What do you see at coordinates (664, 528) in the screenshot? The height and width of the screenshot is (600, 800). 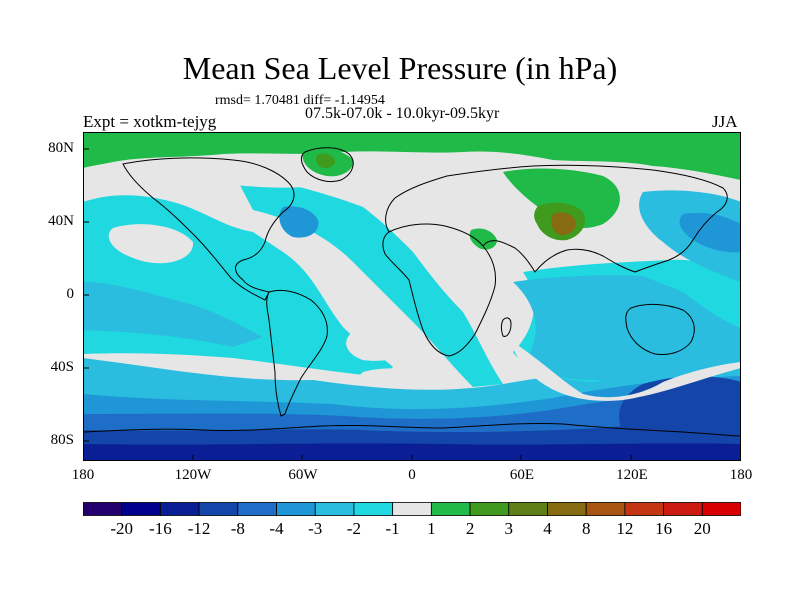 I see `colorbar-label: 16` at bounding box center [664, 528].